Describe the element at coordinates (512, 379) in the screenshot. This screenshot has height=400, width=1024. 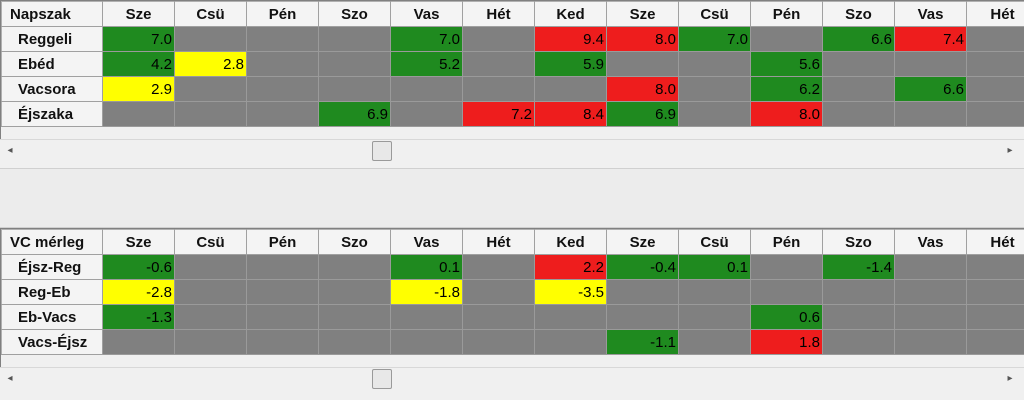
I see `vc-horizontal-scrollbar: ◂ ▸` at that location.